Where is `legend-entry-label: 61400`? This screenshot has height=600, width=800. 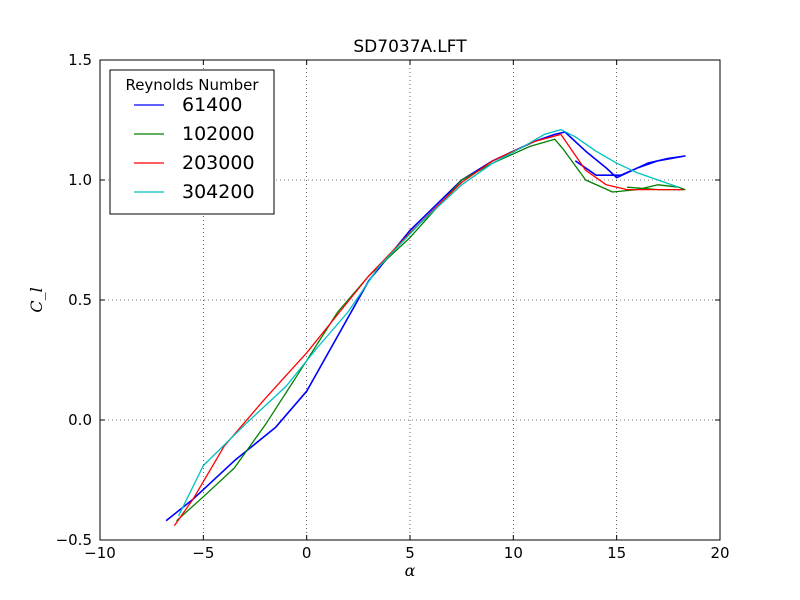
legend-entry-label: 61400 is located at coordinates (212, 105).